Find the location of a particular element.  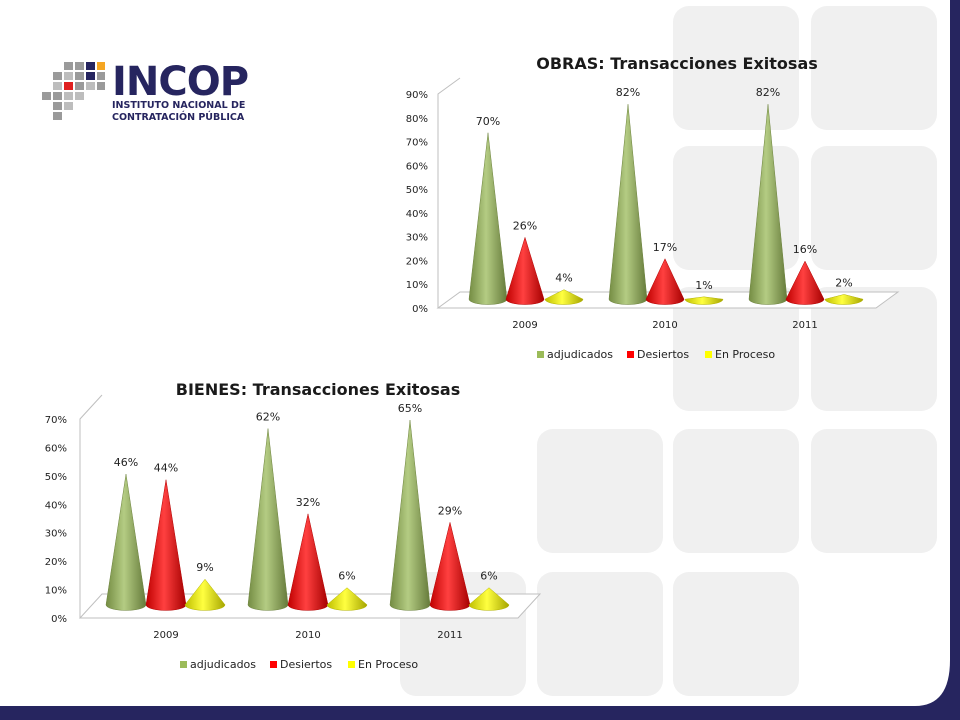

data-label: 62% is located at coordinates (268, 417).